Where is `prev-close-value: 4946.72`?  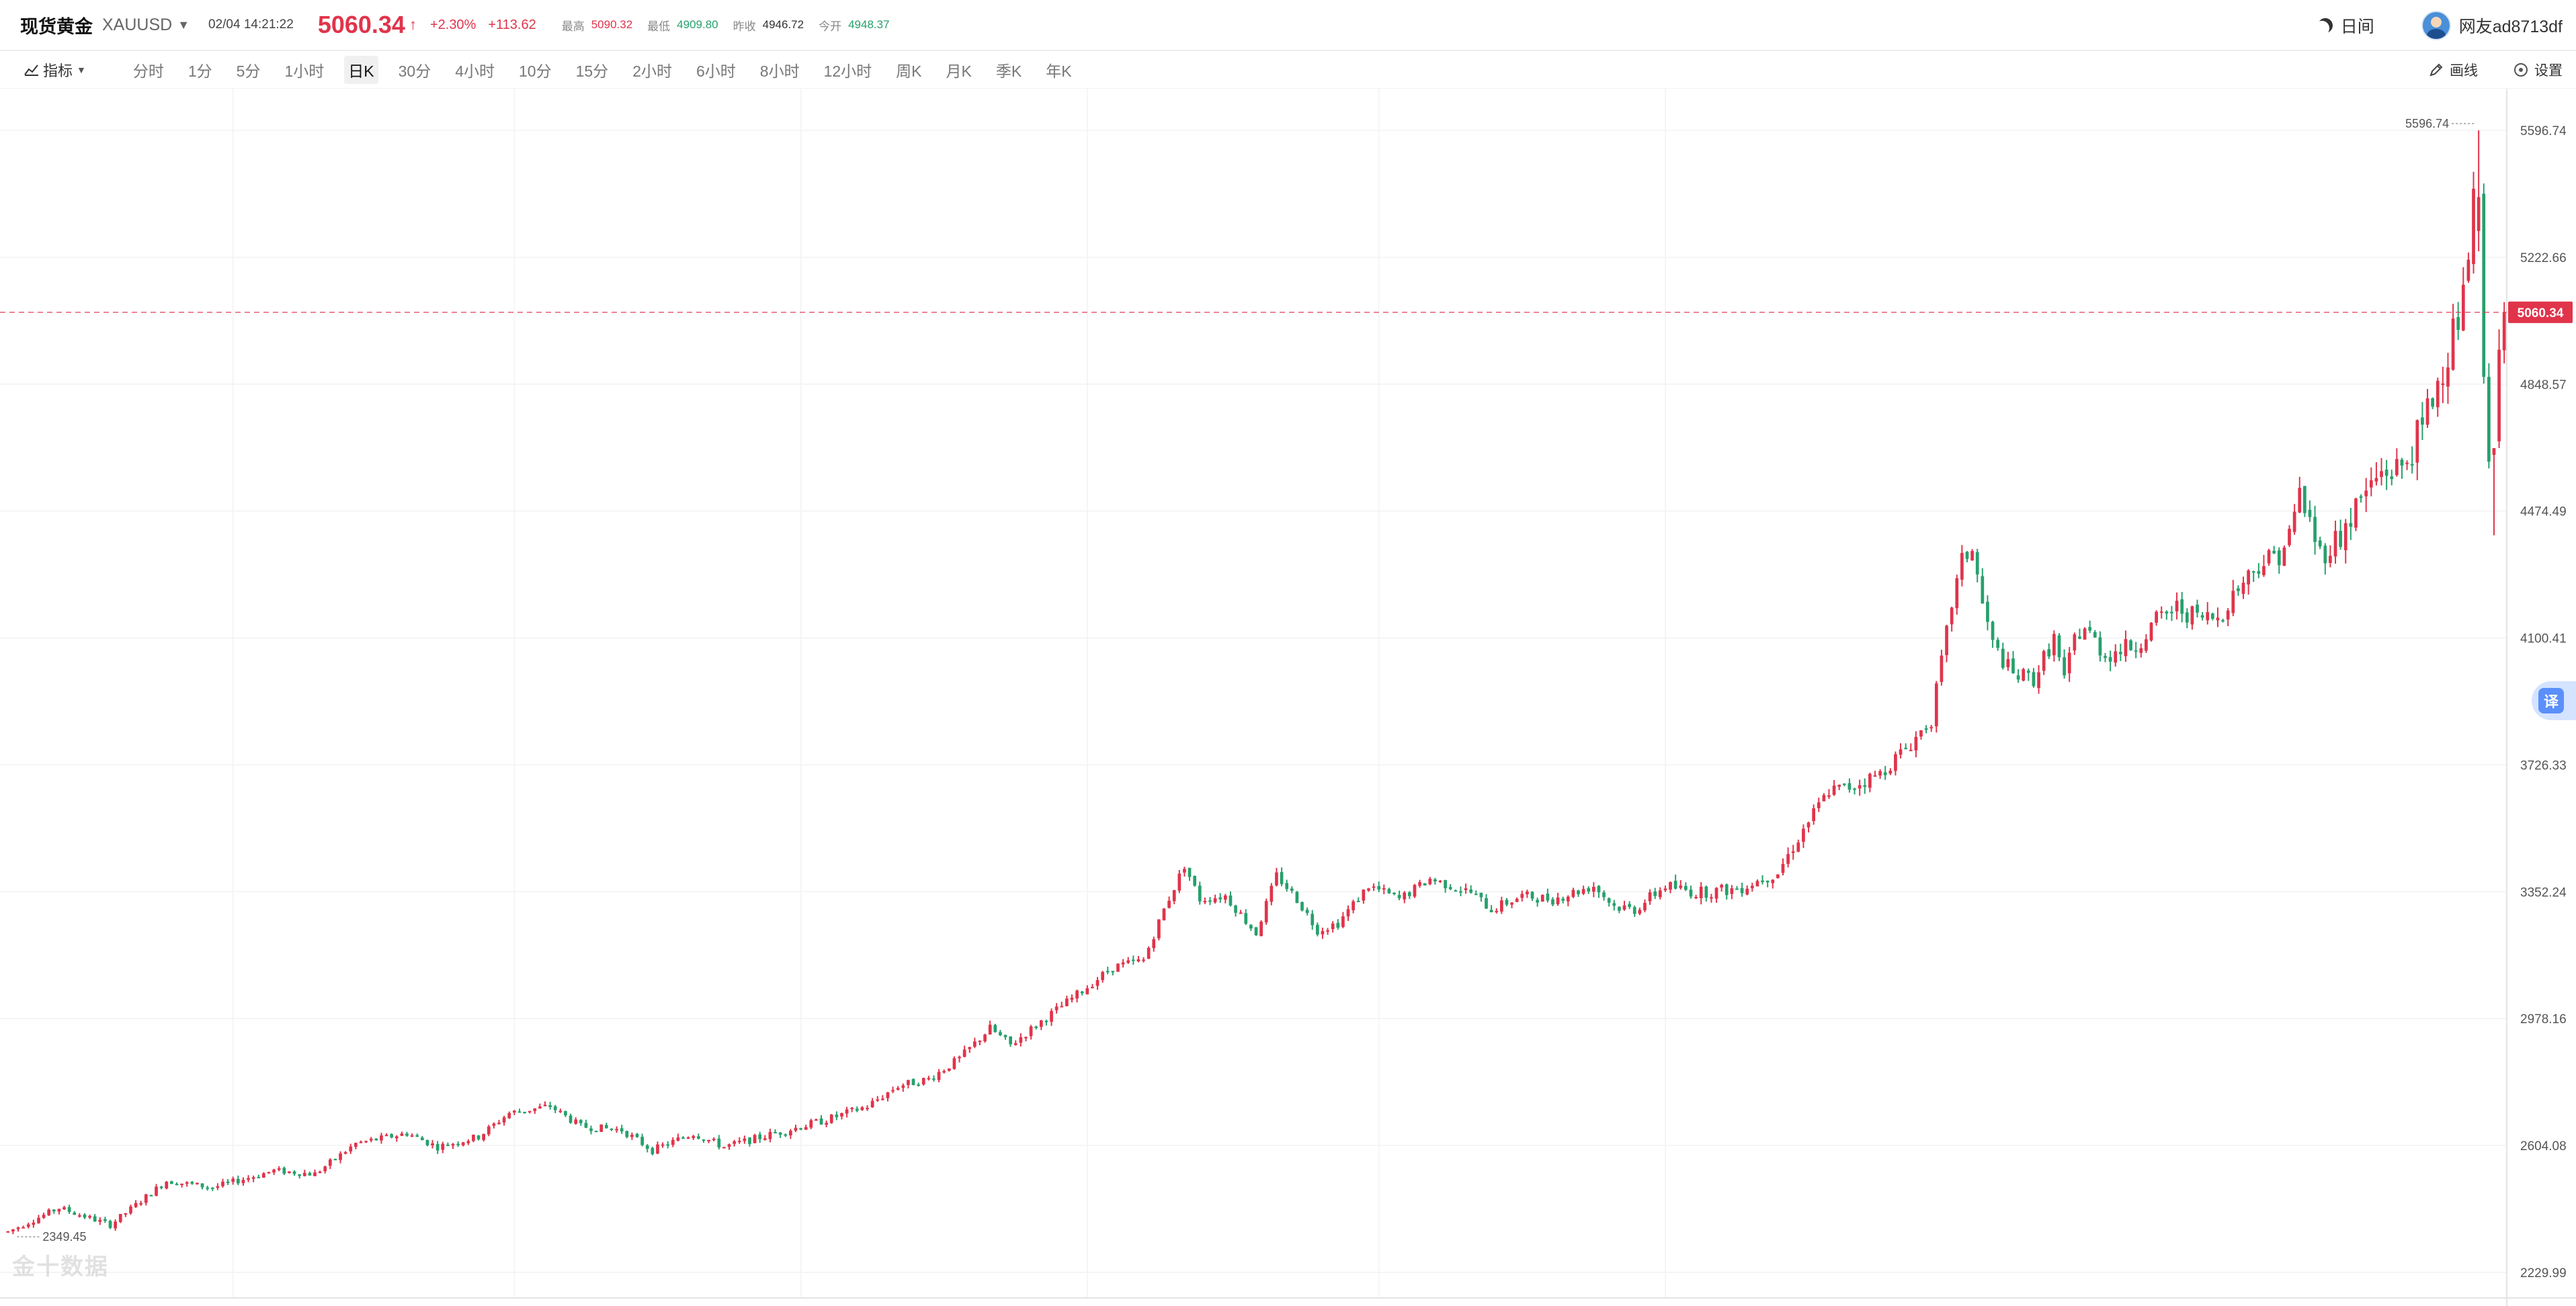
prev-close-value: 4946.72 is located at coordinates (783, 25).